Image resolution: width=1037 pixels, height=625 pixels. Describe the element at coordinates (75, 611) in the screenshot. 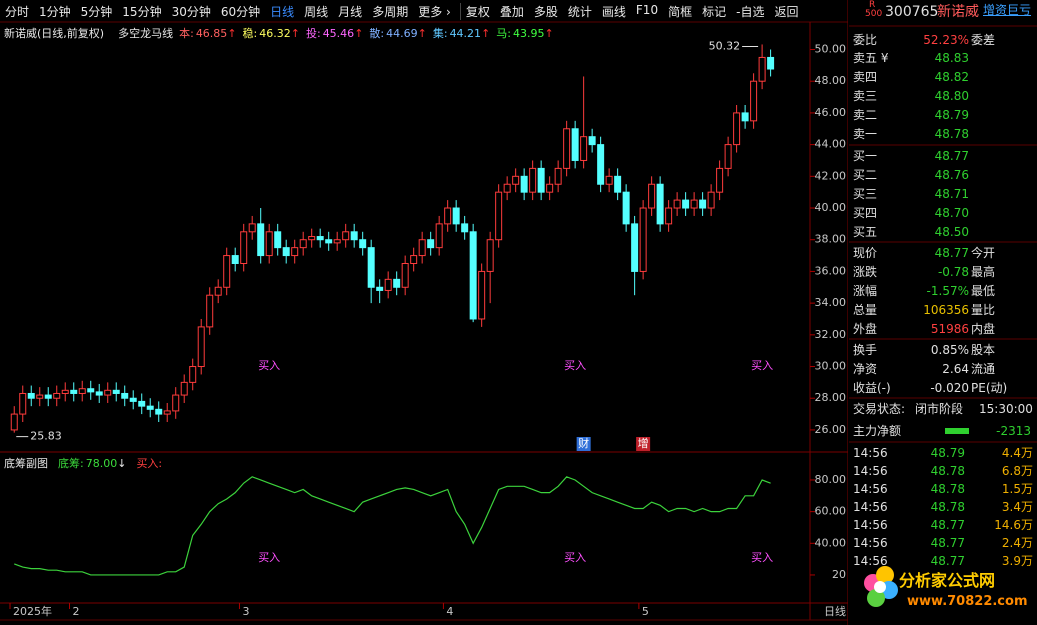

I see `x-tick-label: 2` at that location.